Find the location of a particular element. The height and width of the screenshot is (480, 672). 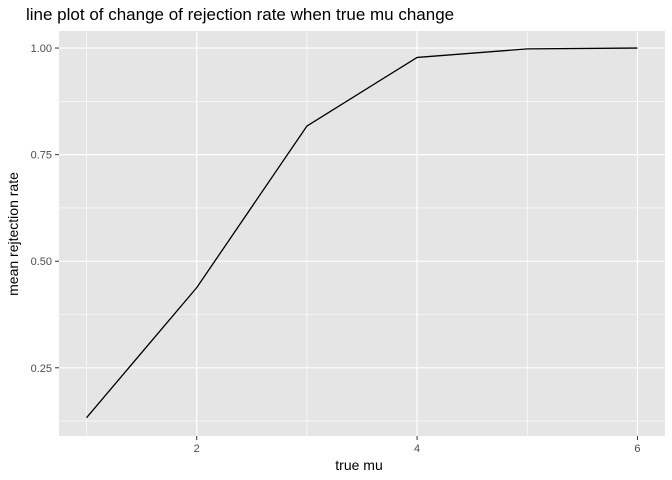

x-tick-label: 2 is located at coordinates (197, 449).